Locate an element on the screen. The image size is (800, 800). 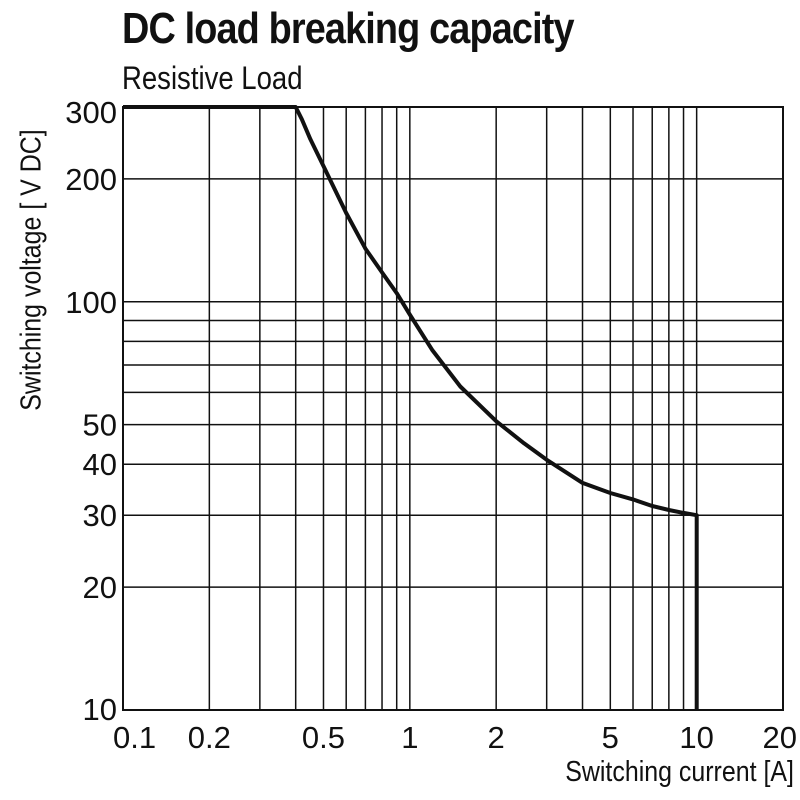
chart-title: DC load breaking capacity is located at coordinates (348, 28).